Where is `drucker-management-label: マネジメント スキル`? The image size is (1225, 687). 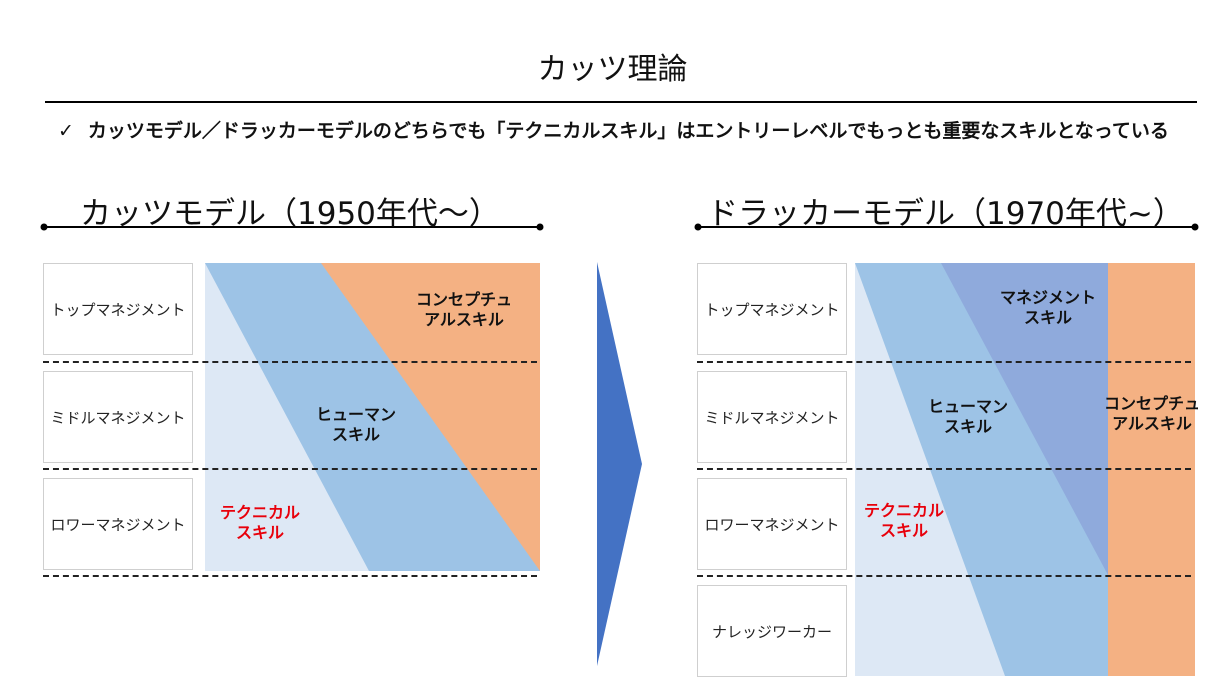 drucker-management-label: マネジメント スキル is located at coordinates (1048, 308).